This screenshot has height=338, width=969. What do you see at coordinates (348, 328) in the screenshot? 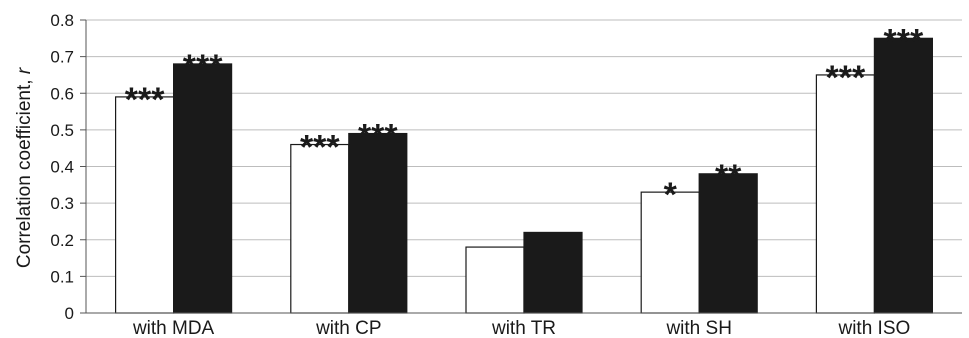
I see `x-category-label: with CP` at bounding box center [348, 328].